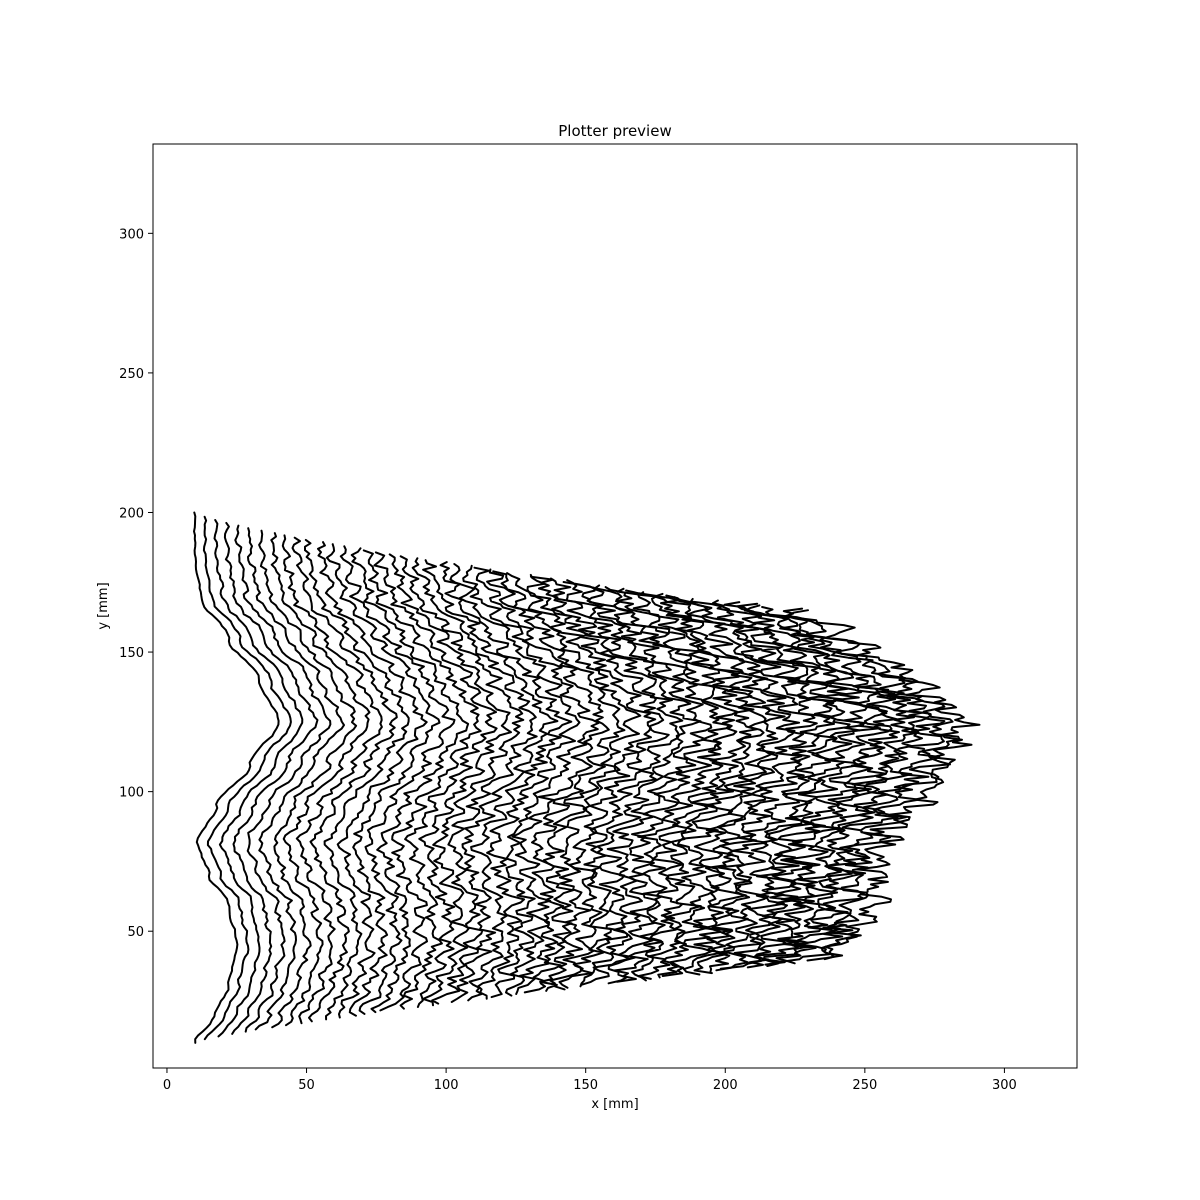  I want to click on x-tick-label: 150, so click(585, 1085).